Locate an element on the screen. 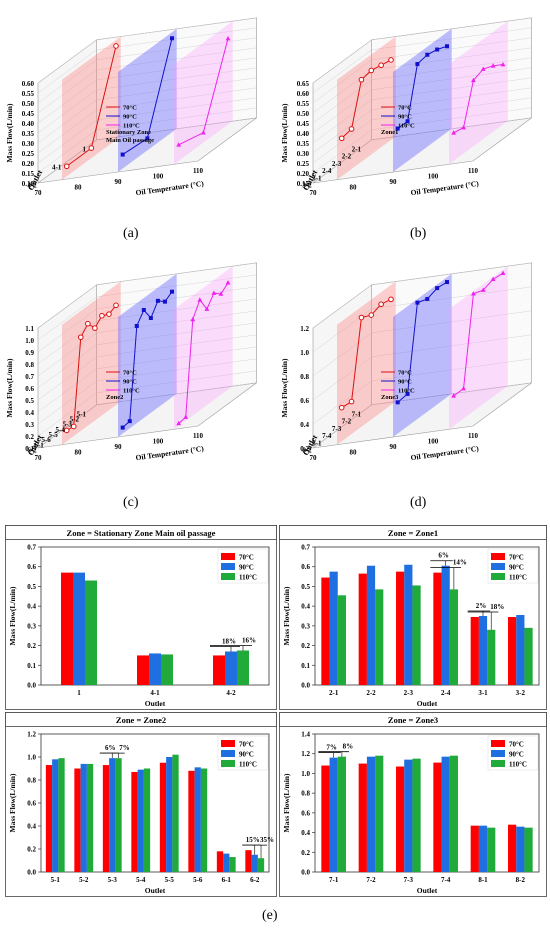 The width and height of the screenshot is (550, 935). outlet-tick-label: 7-3 is located at coordinates (337, 429).